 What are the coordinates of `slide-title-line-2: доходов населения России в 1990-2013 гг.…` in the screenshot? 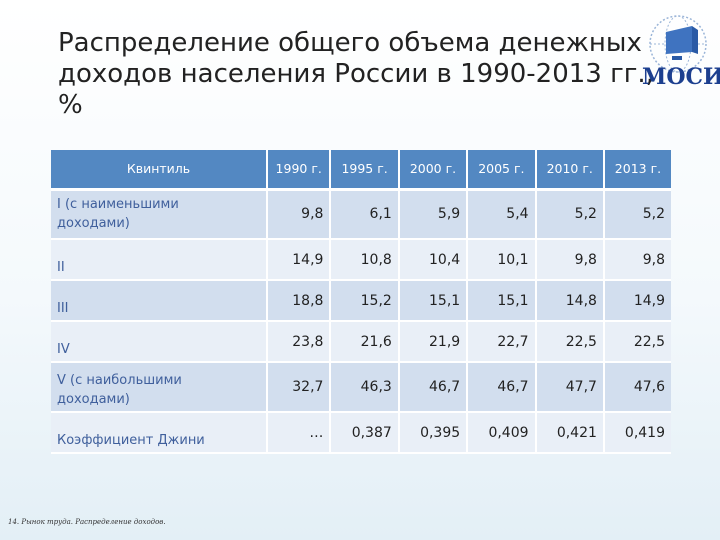 It's located at (356, 74).